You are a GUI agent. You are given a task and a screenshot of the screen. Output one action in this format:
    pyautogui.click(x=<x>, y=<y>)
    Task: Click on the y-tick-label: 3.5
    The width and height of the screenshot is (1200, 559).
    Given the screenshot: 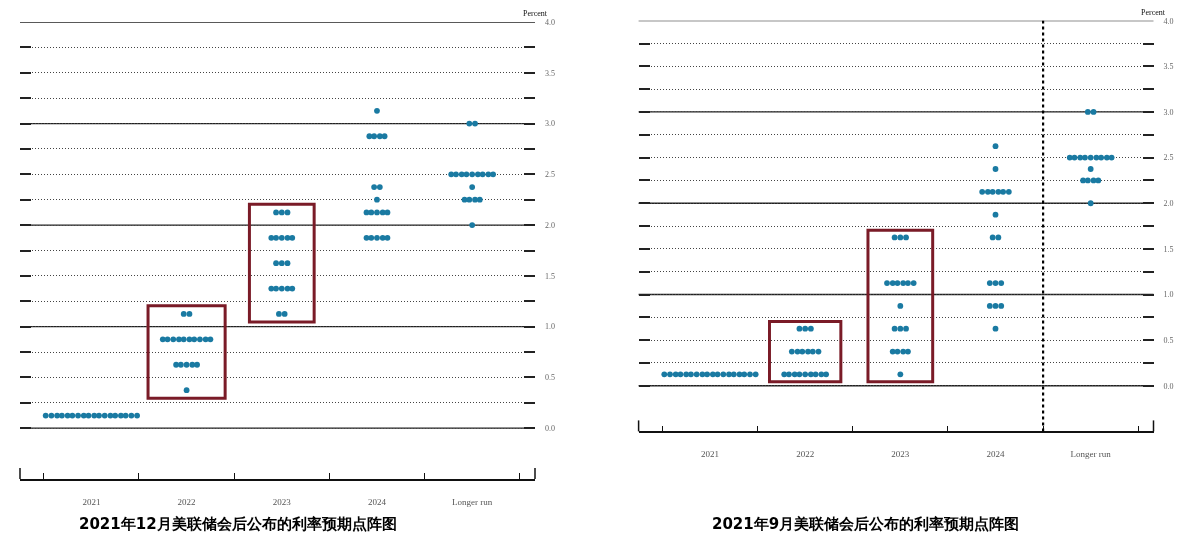 What is the action you would take?
    pyautogui.click(x=1168, y=67)
    